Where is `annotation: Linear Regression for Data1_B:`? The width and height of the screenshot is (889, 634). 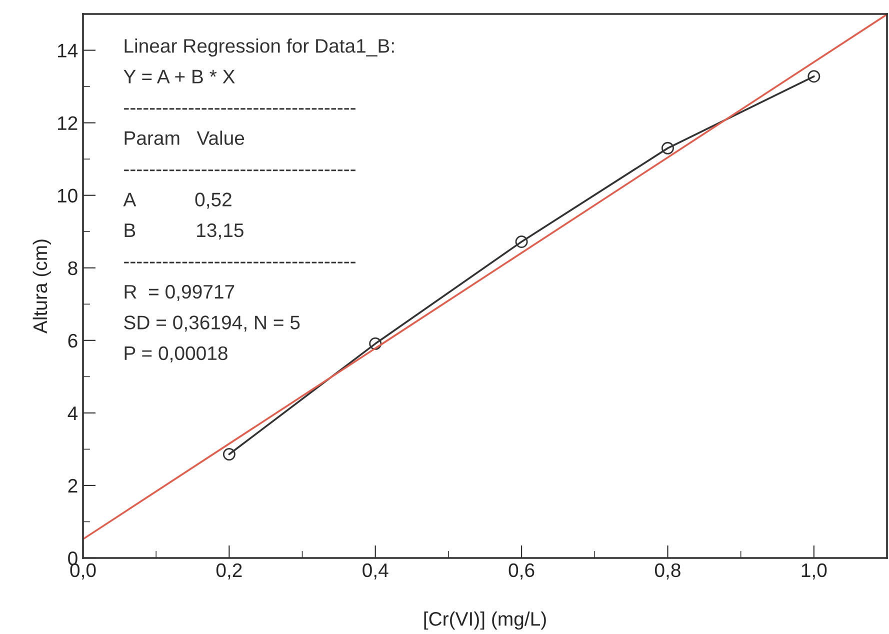
annotation: Linear Regression for Data1_B: is located at coordinates (259, 47).